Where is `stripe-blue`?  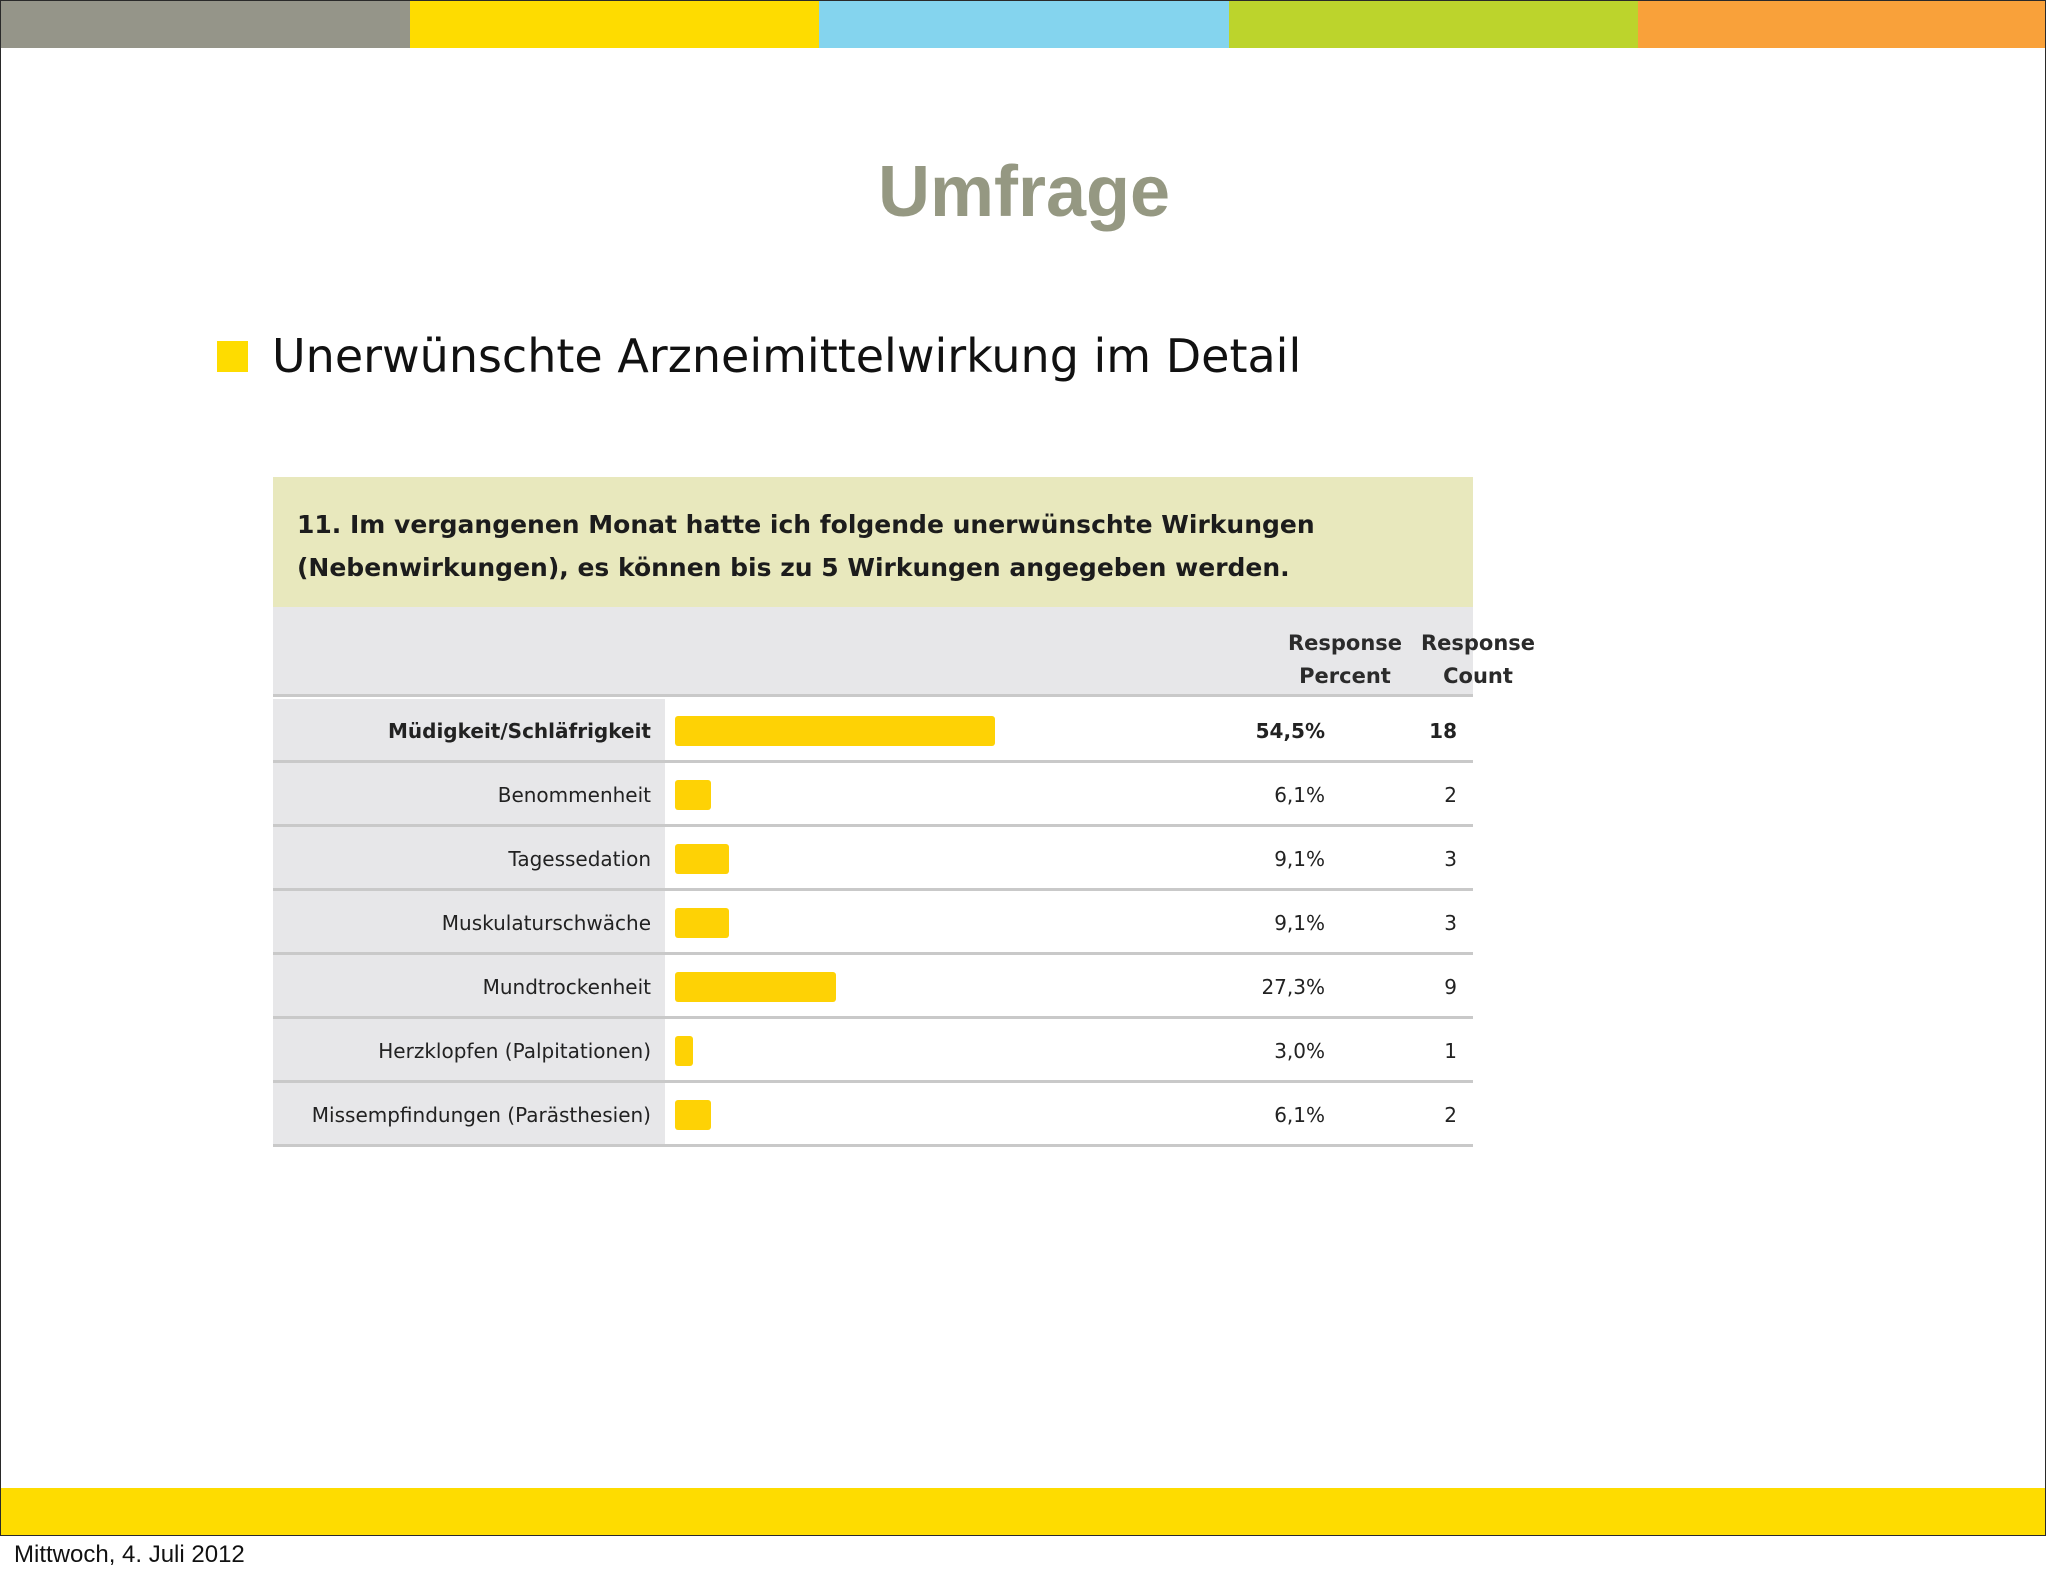 stripe-blue is located at coordinates (1024, 24).